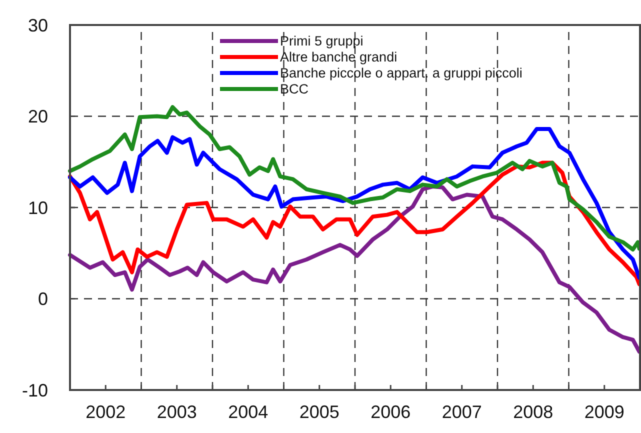  Describe the element at coordinates (35, 390) in the screenshot. I see `y-tick-label: -10` at that location.